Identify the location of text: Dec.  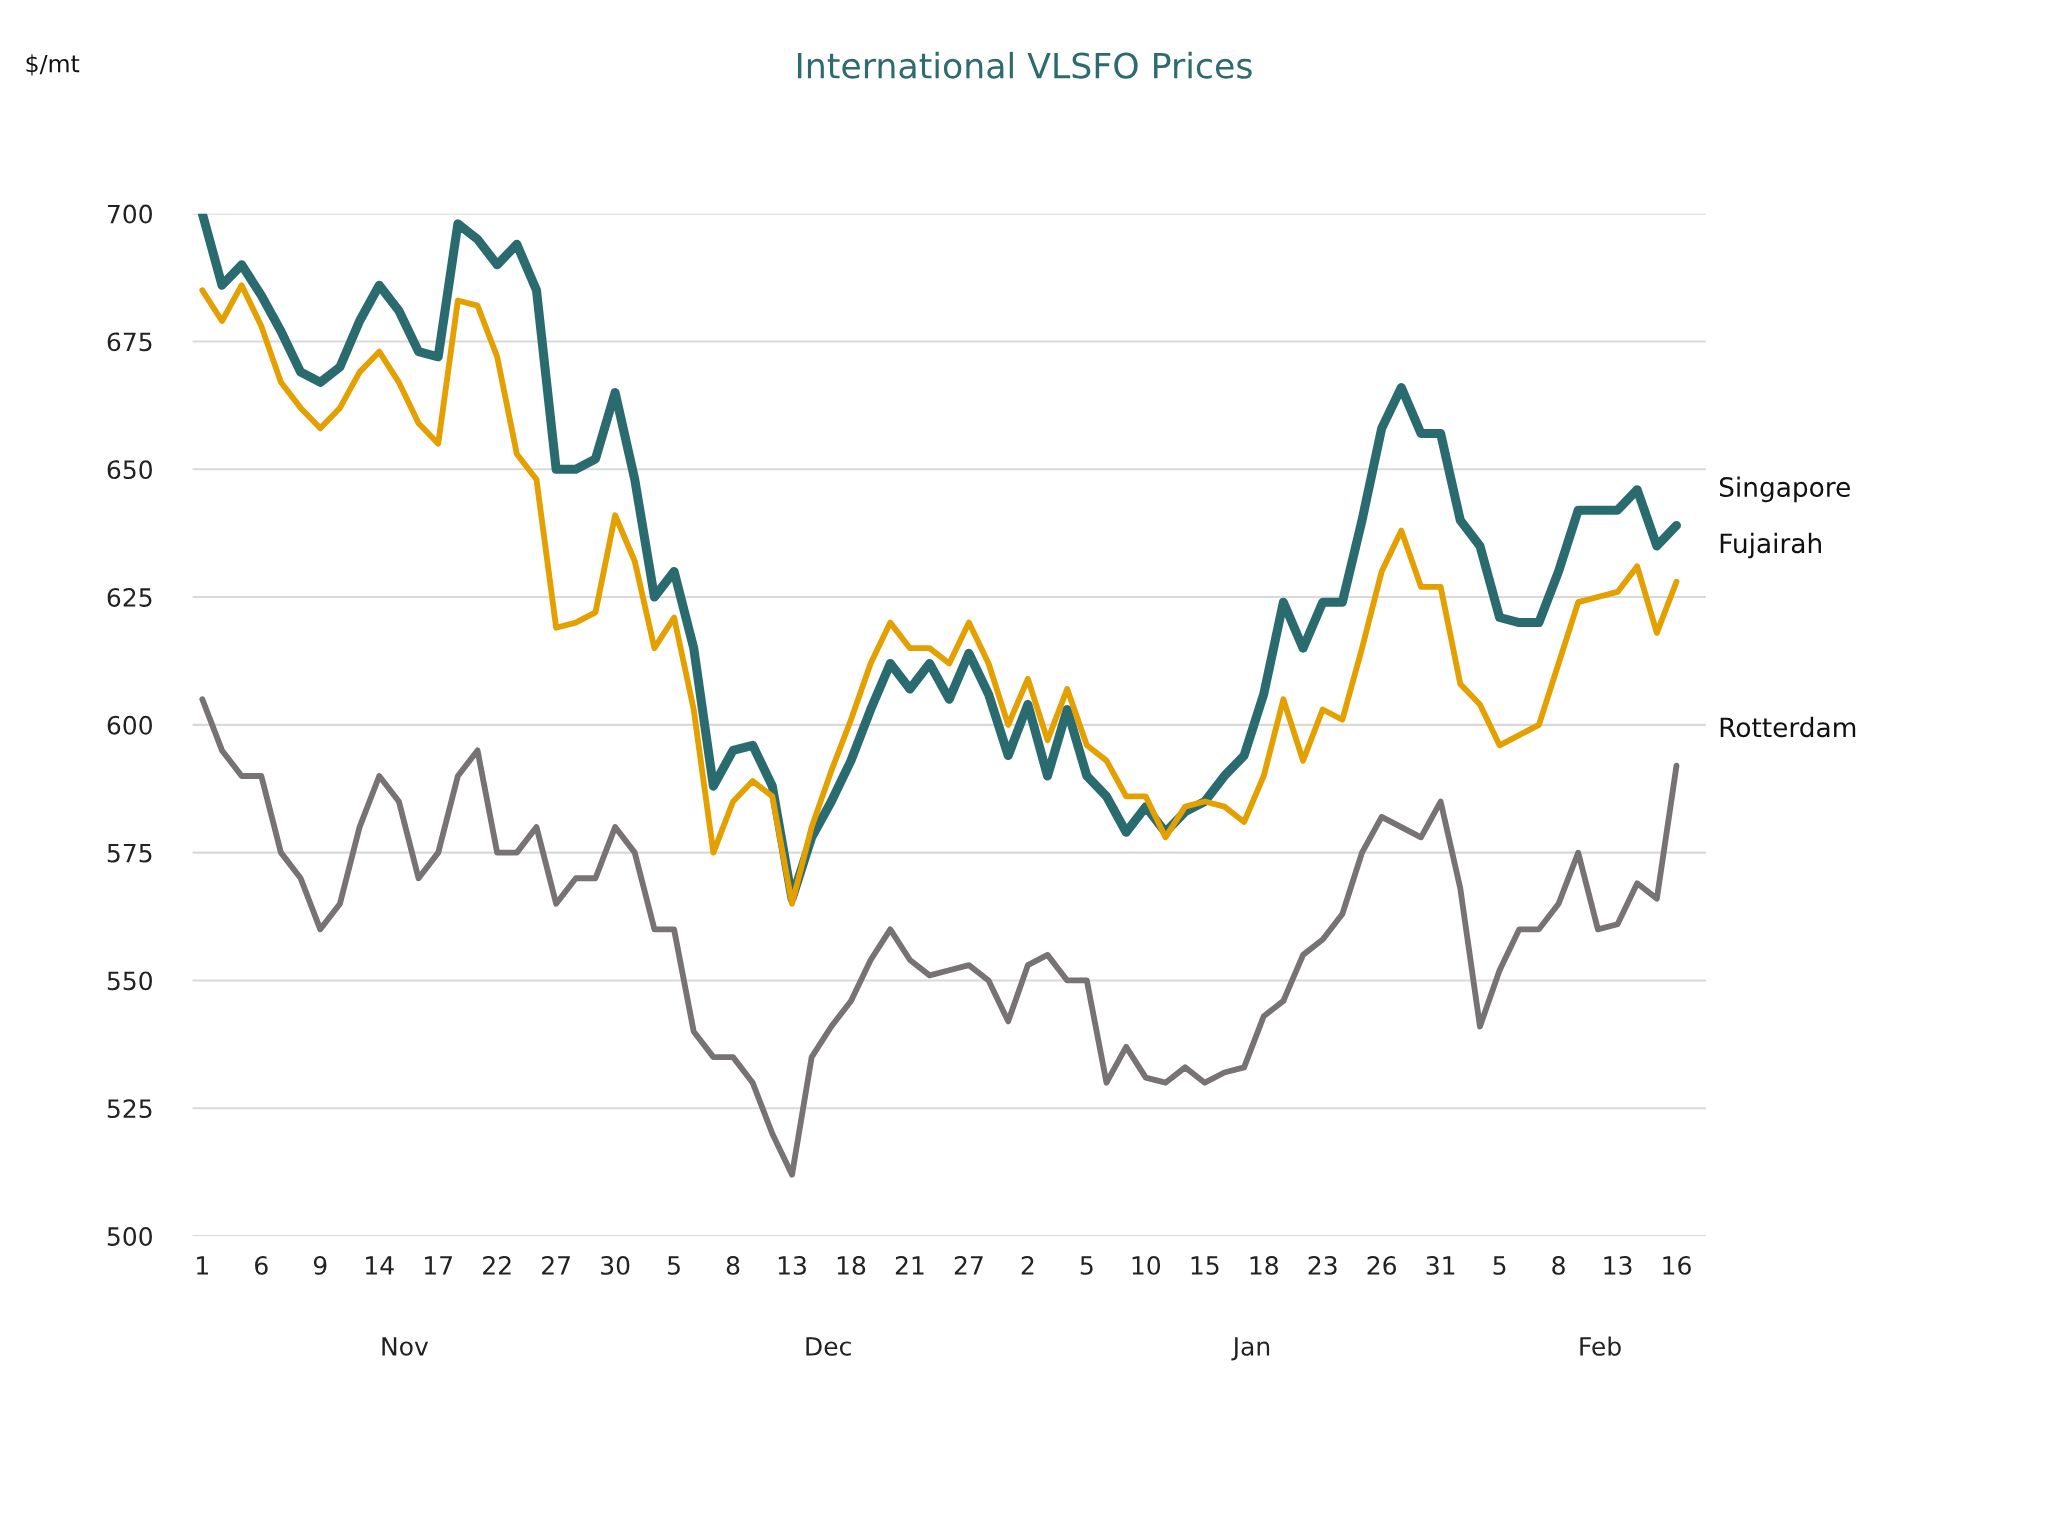
(828, 1346).